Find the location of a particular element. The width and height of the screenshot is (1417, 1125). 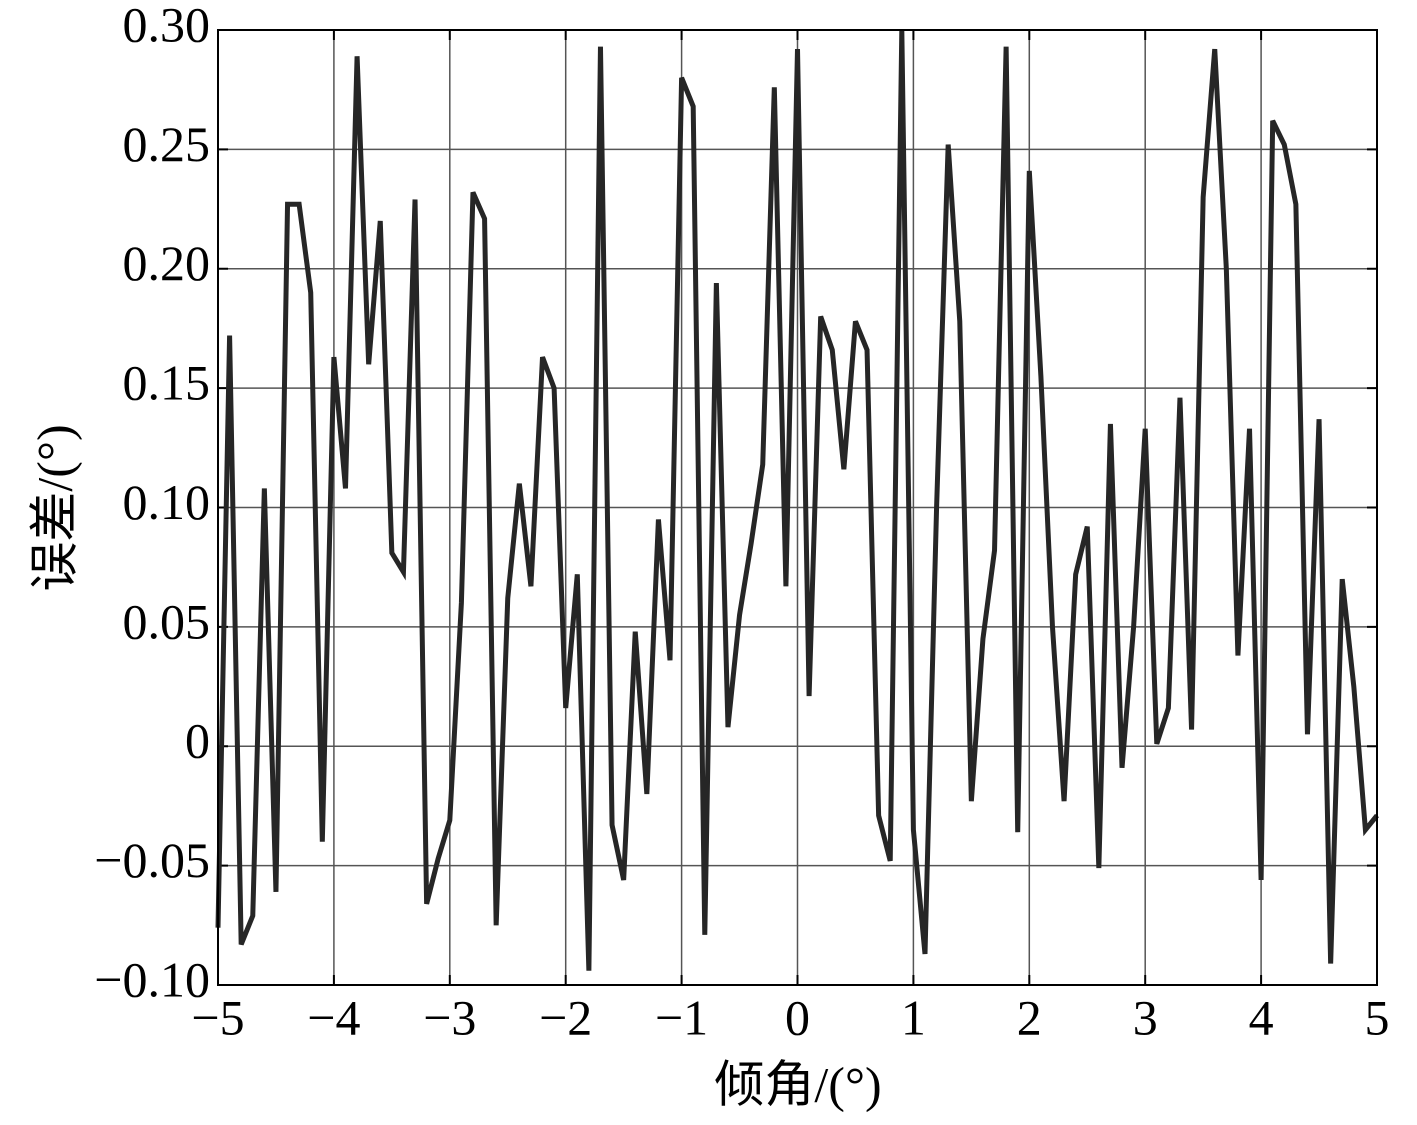

y-axis-label: 误差/(°) is located at coordinates (54, 507).